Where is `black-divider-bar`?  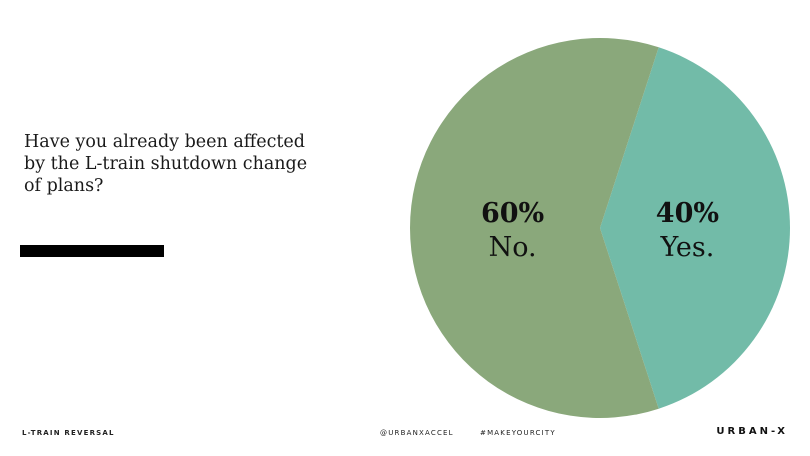
black-divider-bar is located at coordinates (92, 251).